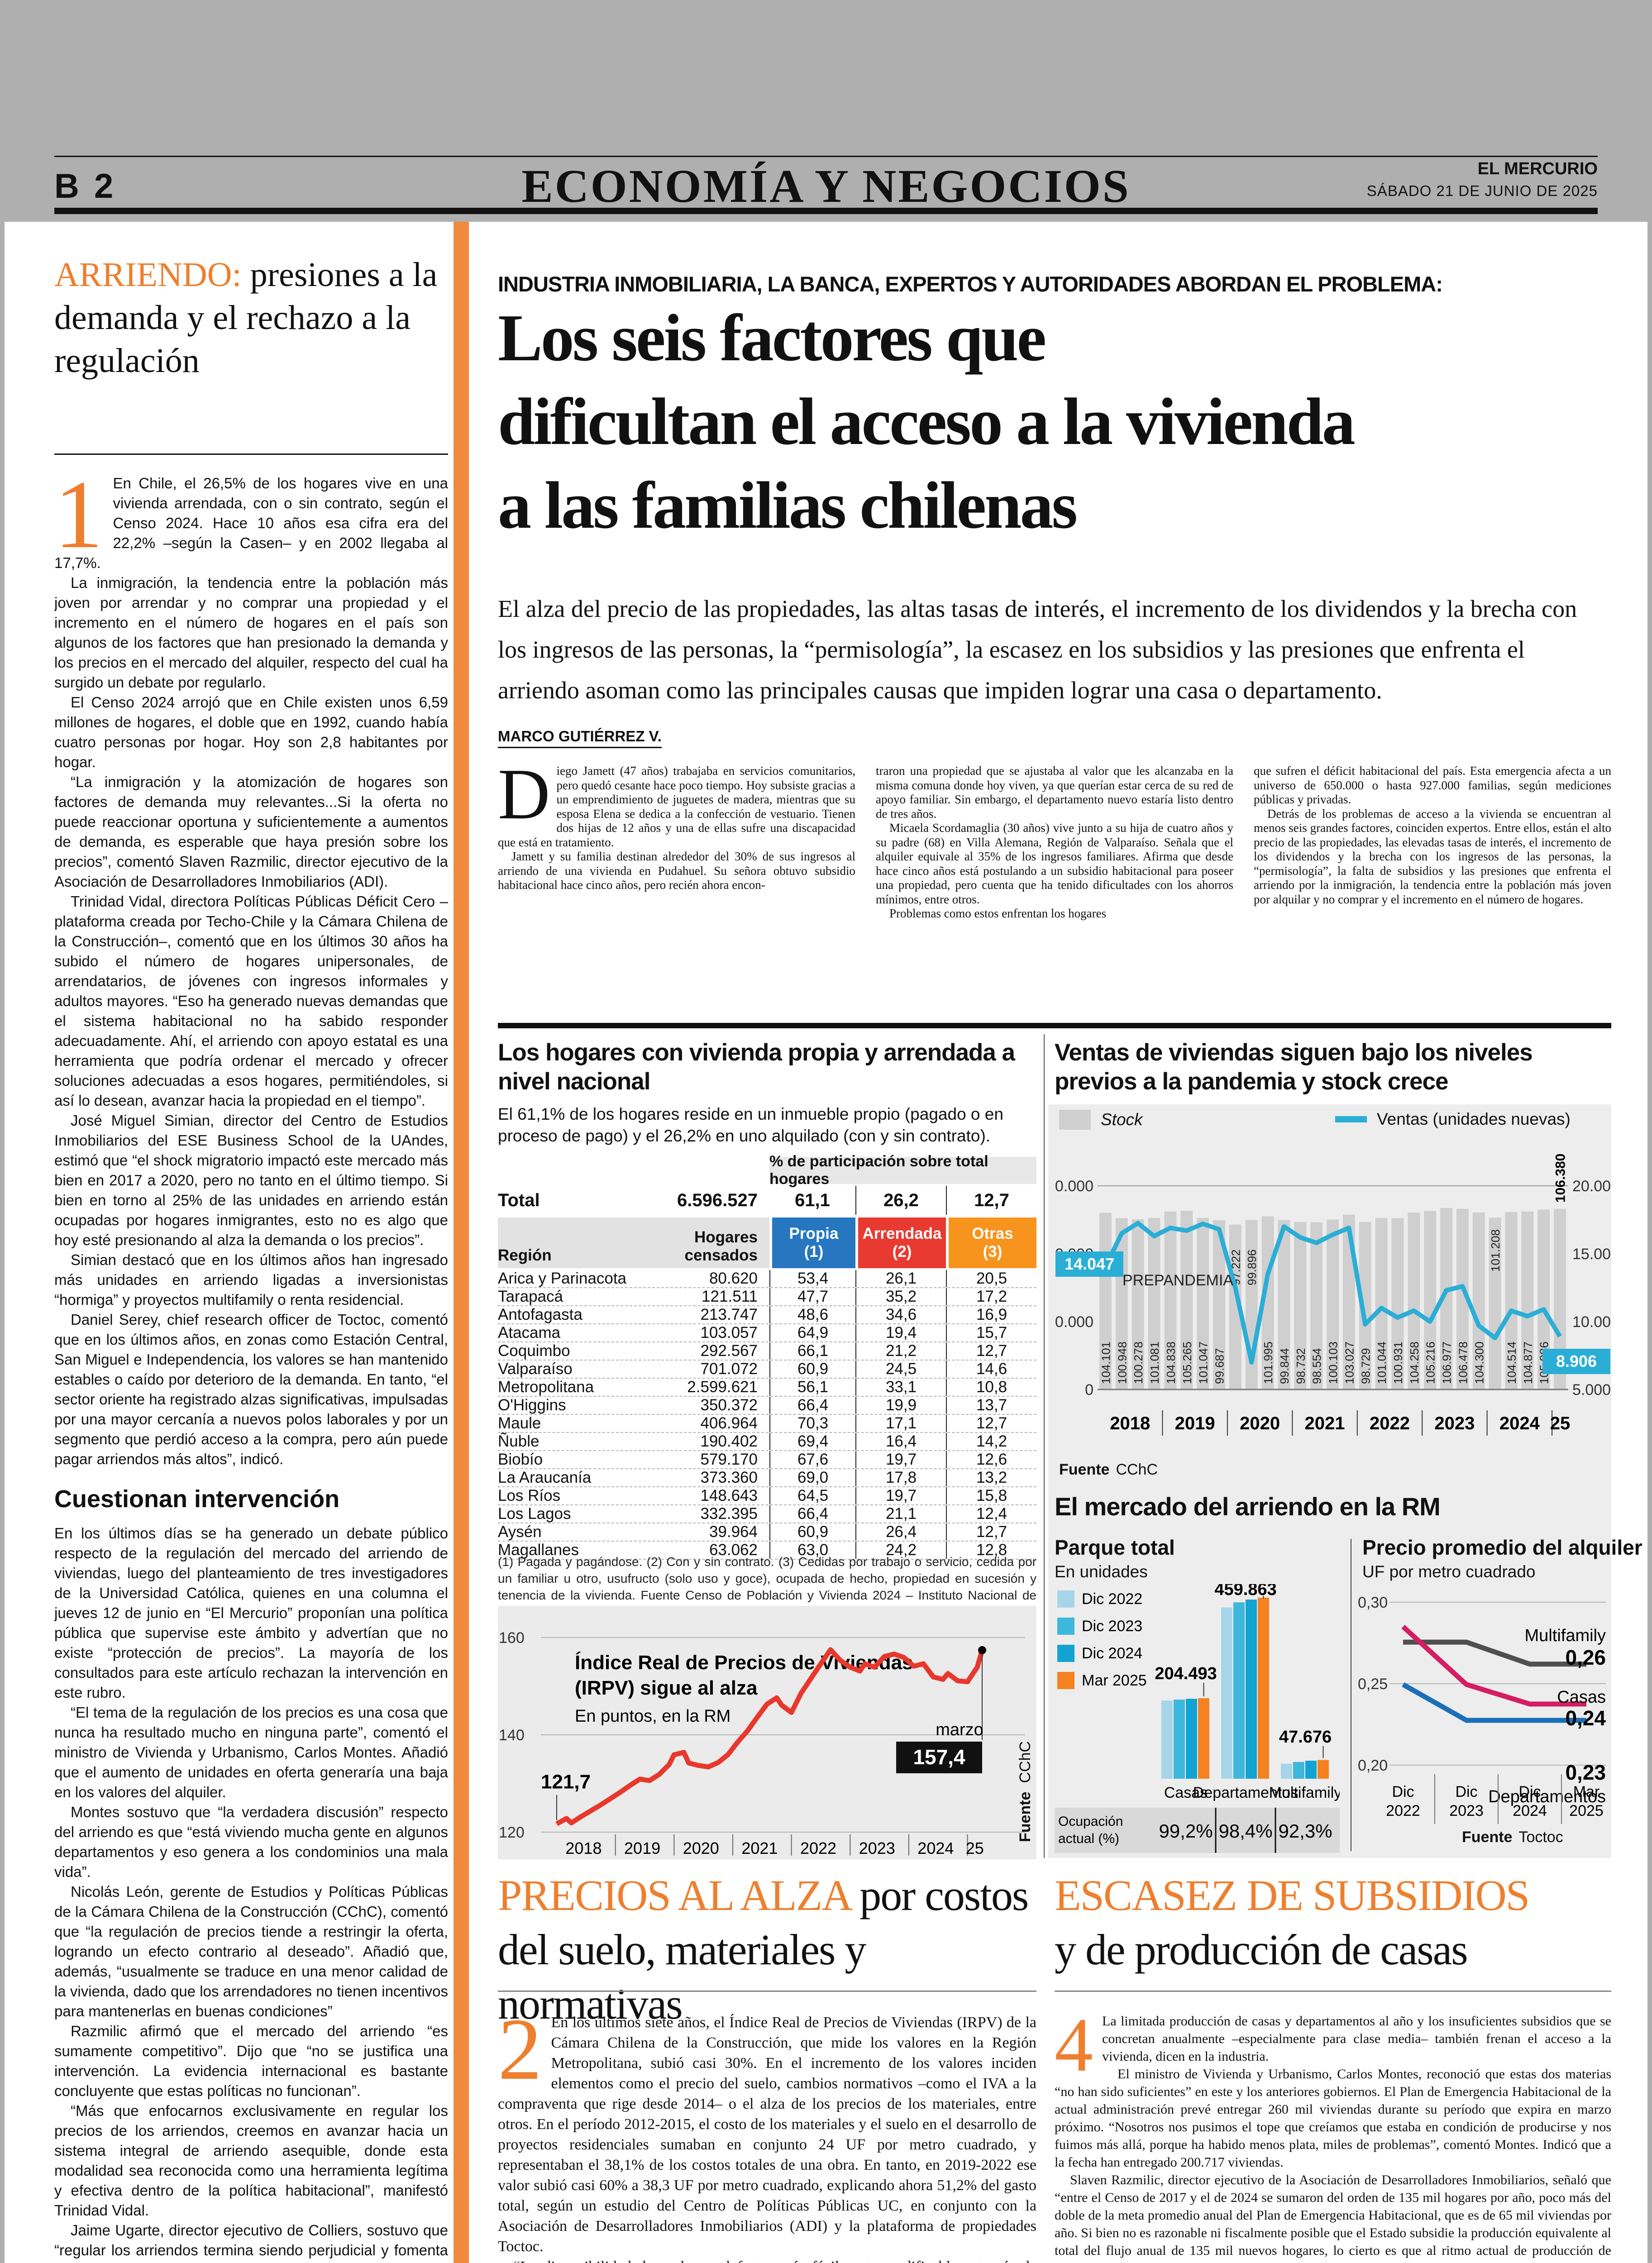  I want to click on arrendada-cell: 33,1, so click(900, 1387).